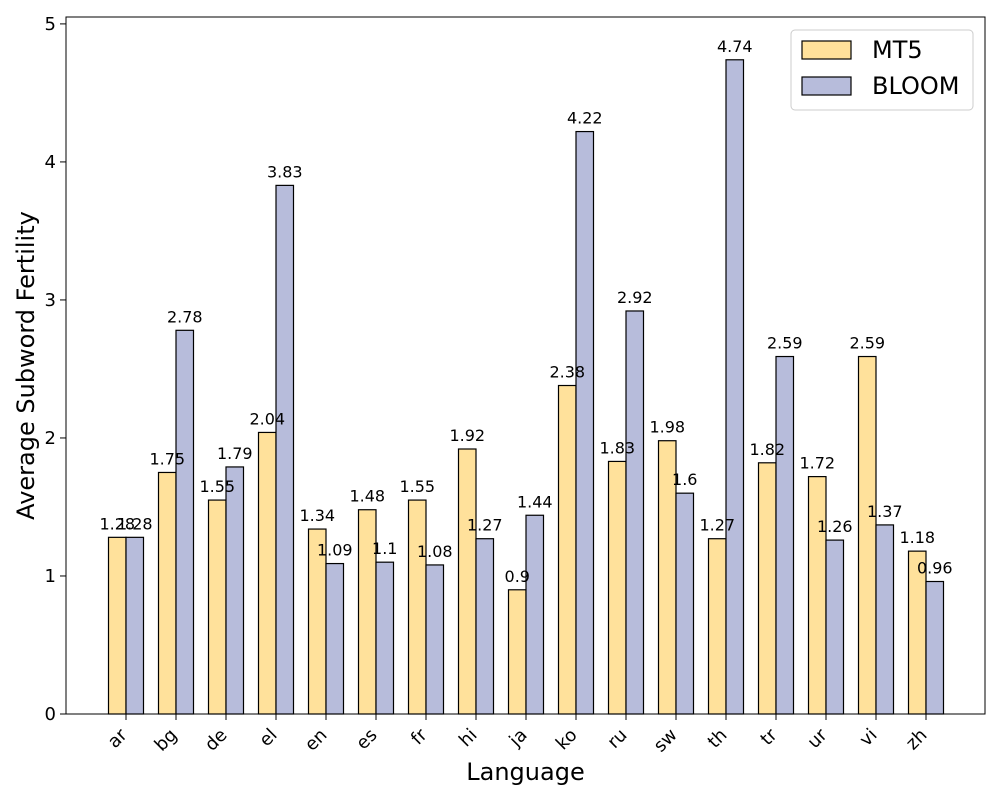 The width and height of the screenshot is (1000, 800). Describe the element at coordinates (435, 551) in the screenshot. I see `data-label-bloom-fr: 1.08` at that location.